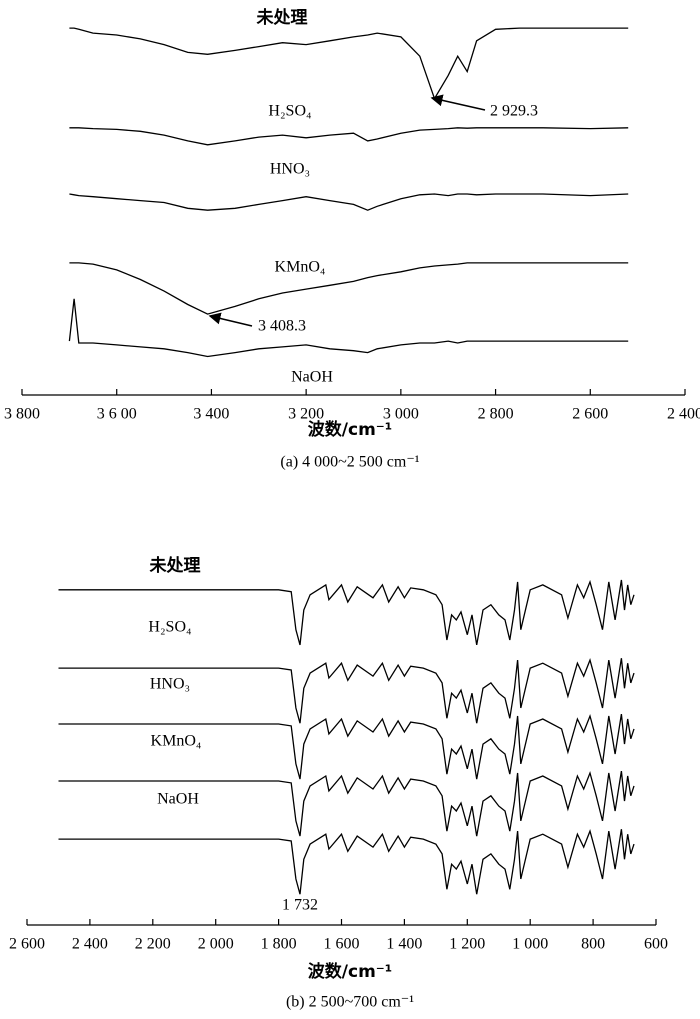 Image resolution: width=700 pixels, height=1019 pixels. Describe the element at coordinates (401, 414) in the screenshot. I see `x-tick-label: 3 000` at that location.